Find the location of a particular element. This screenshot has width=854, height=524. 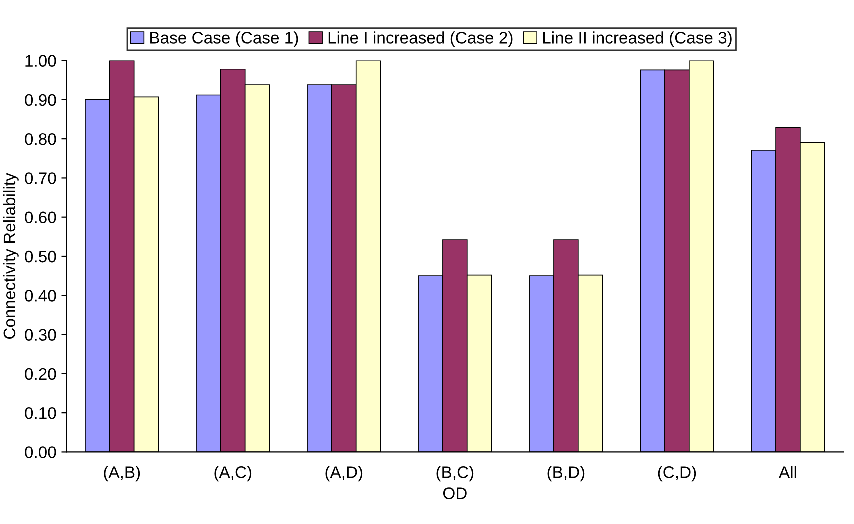

y-tick-label: 0.00 is located at coordinates (40, 452).